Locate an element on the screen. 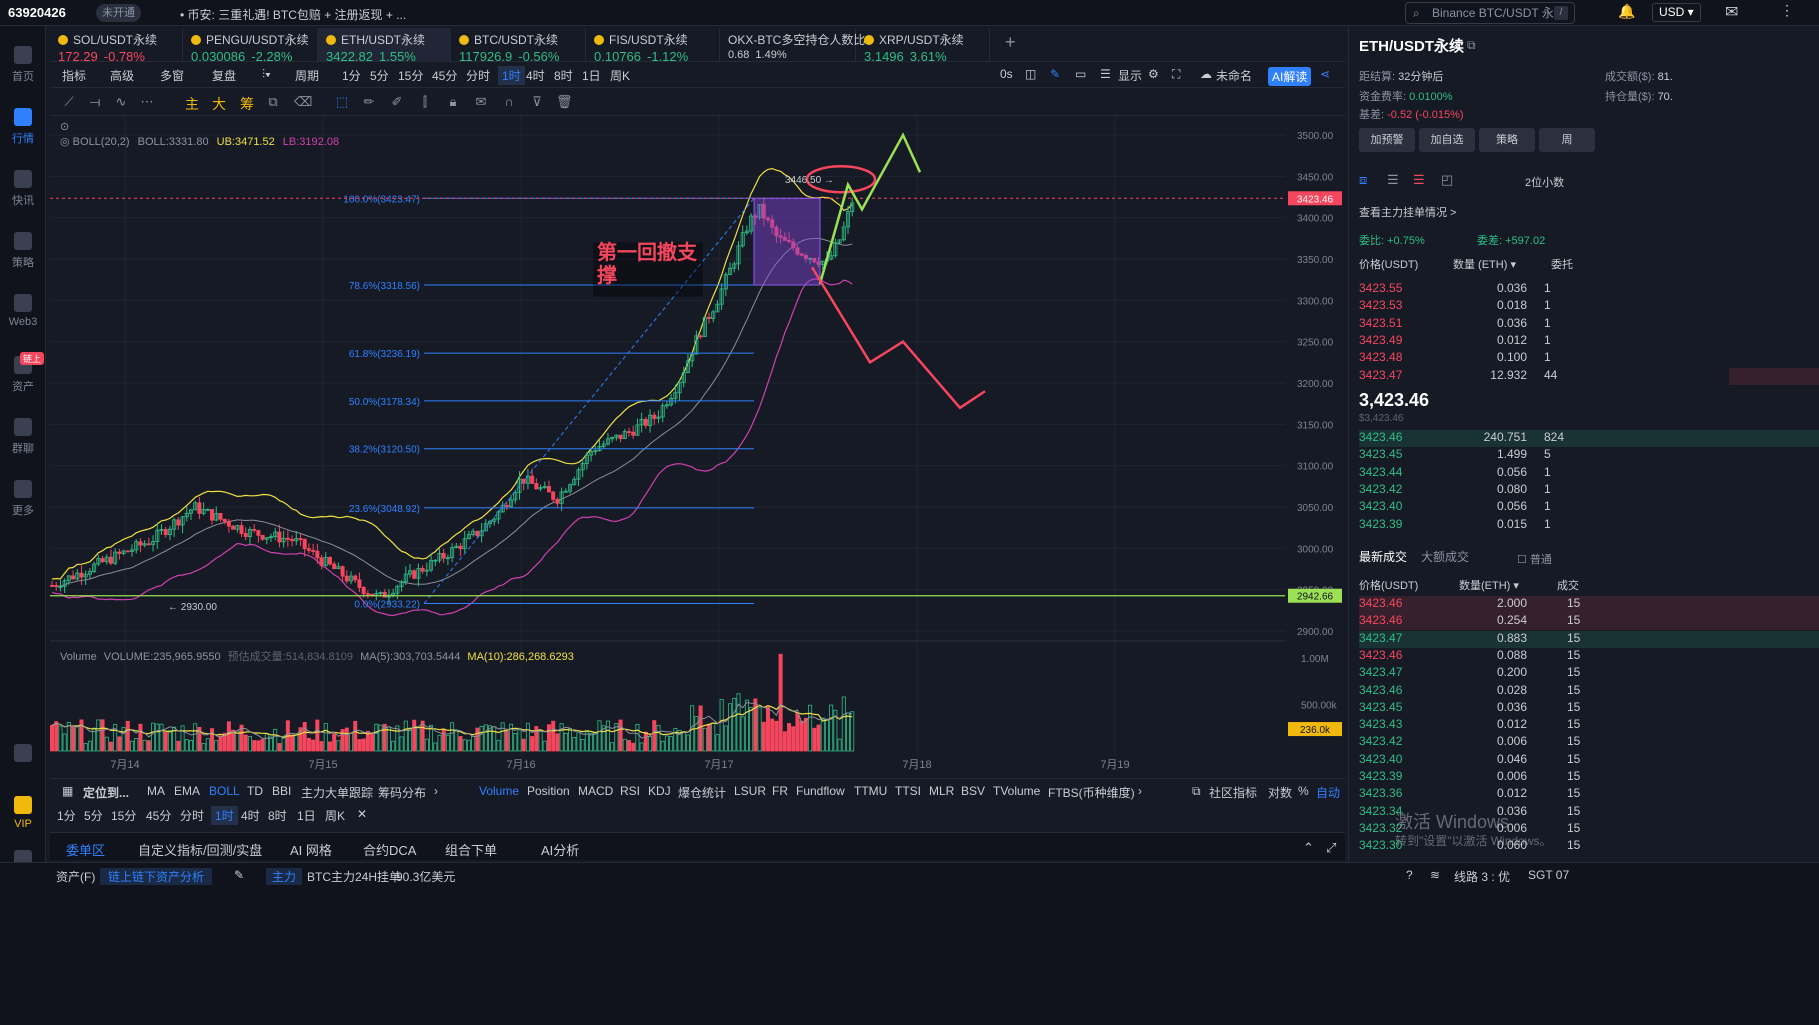  asset-label: 资产(F) is located at coordinates (76, 877).